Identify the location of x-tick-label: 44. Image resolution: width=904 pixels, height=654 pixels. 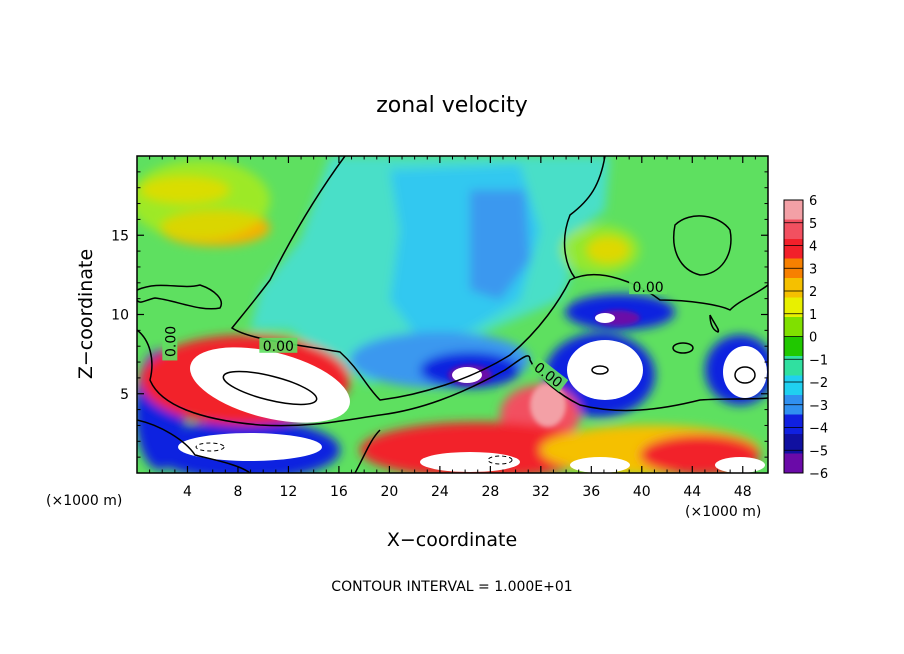
(692, 492).